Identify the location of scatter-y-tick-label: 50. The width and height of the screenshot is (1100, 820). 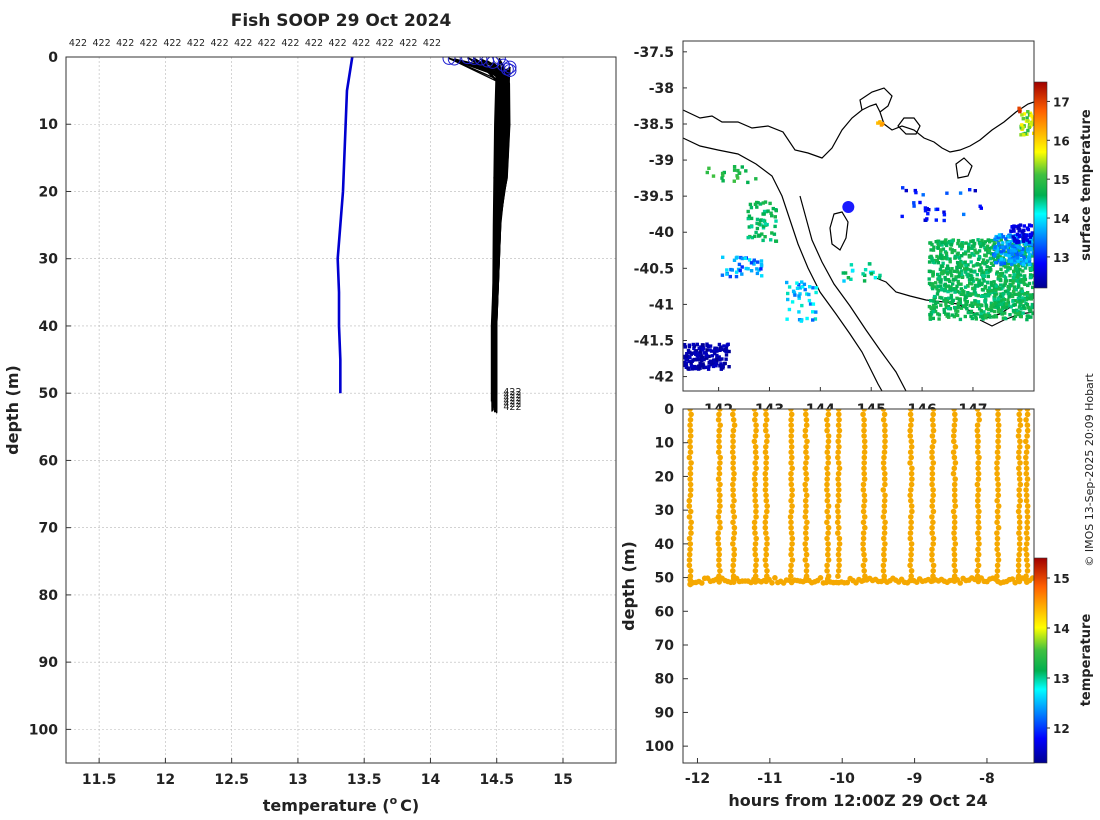
(665, 579).